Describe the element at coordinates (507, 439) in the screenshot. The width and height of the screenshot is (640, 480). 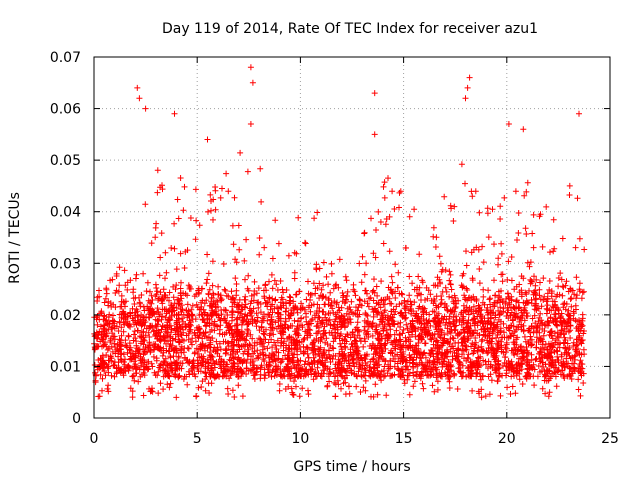
I see `x-tick-label: 20` at that location.